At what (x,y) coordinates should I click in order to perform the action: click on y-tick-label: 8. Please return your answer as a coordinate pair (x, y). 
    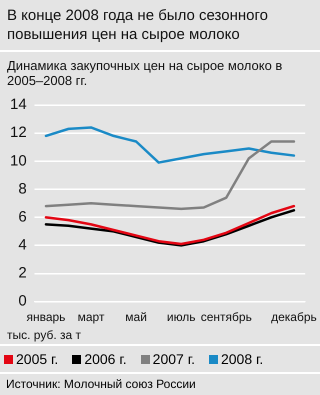
    Looking at the image, I should click on (22, 189).